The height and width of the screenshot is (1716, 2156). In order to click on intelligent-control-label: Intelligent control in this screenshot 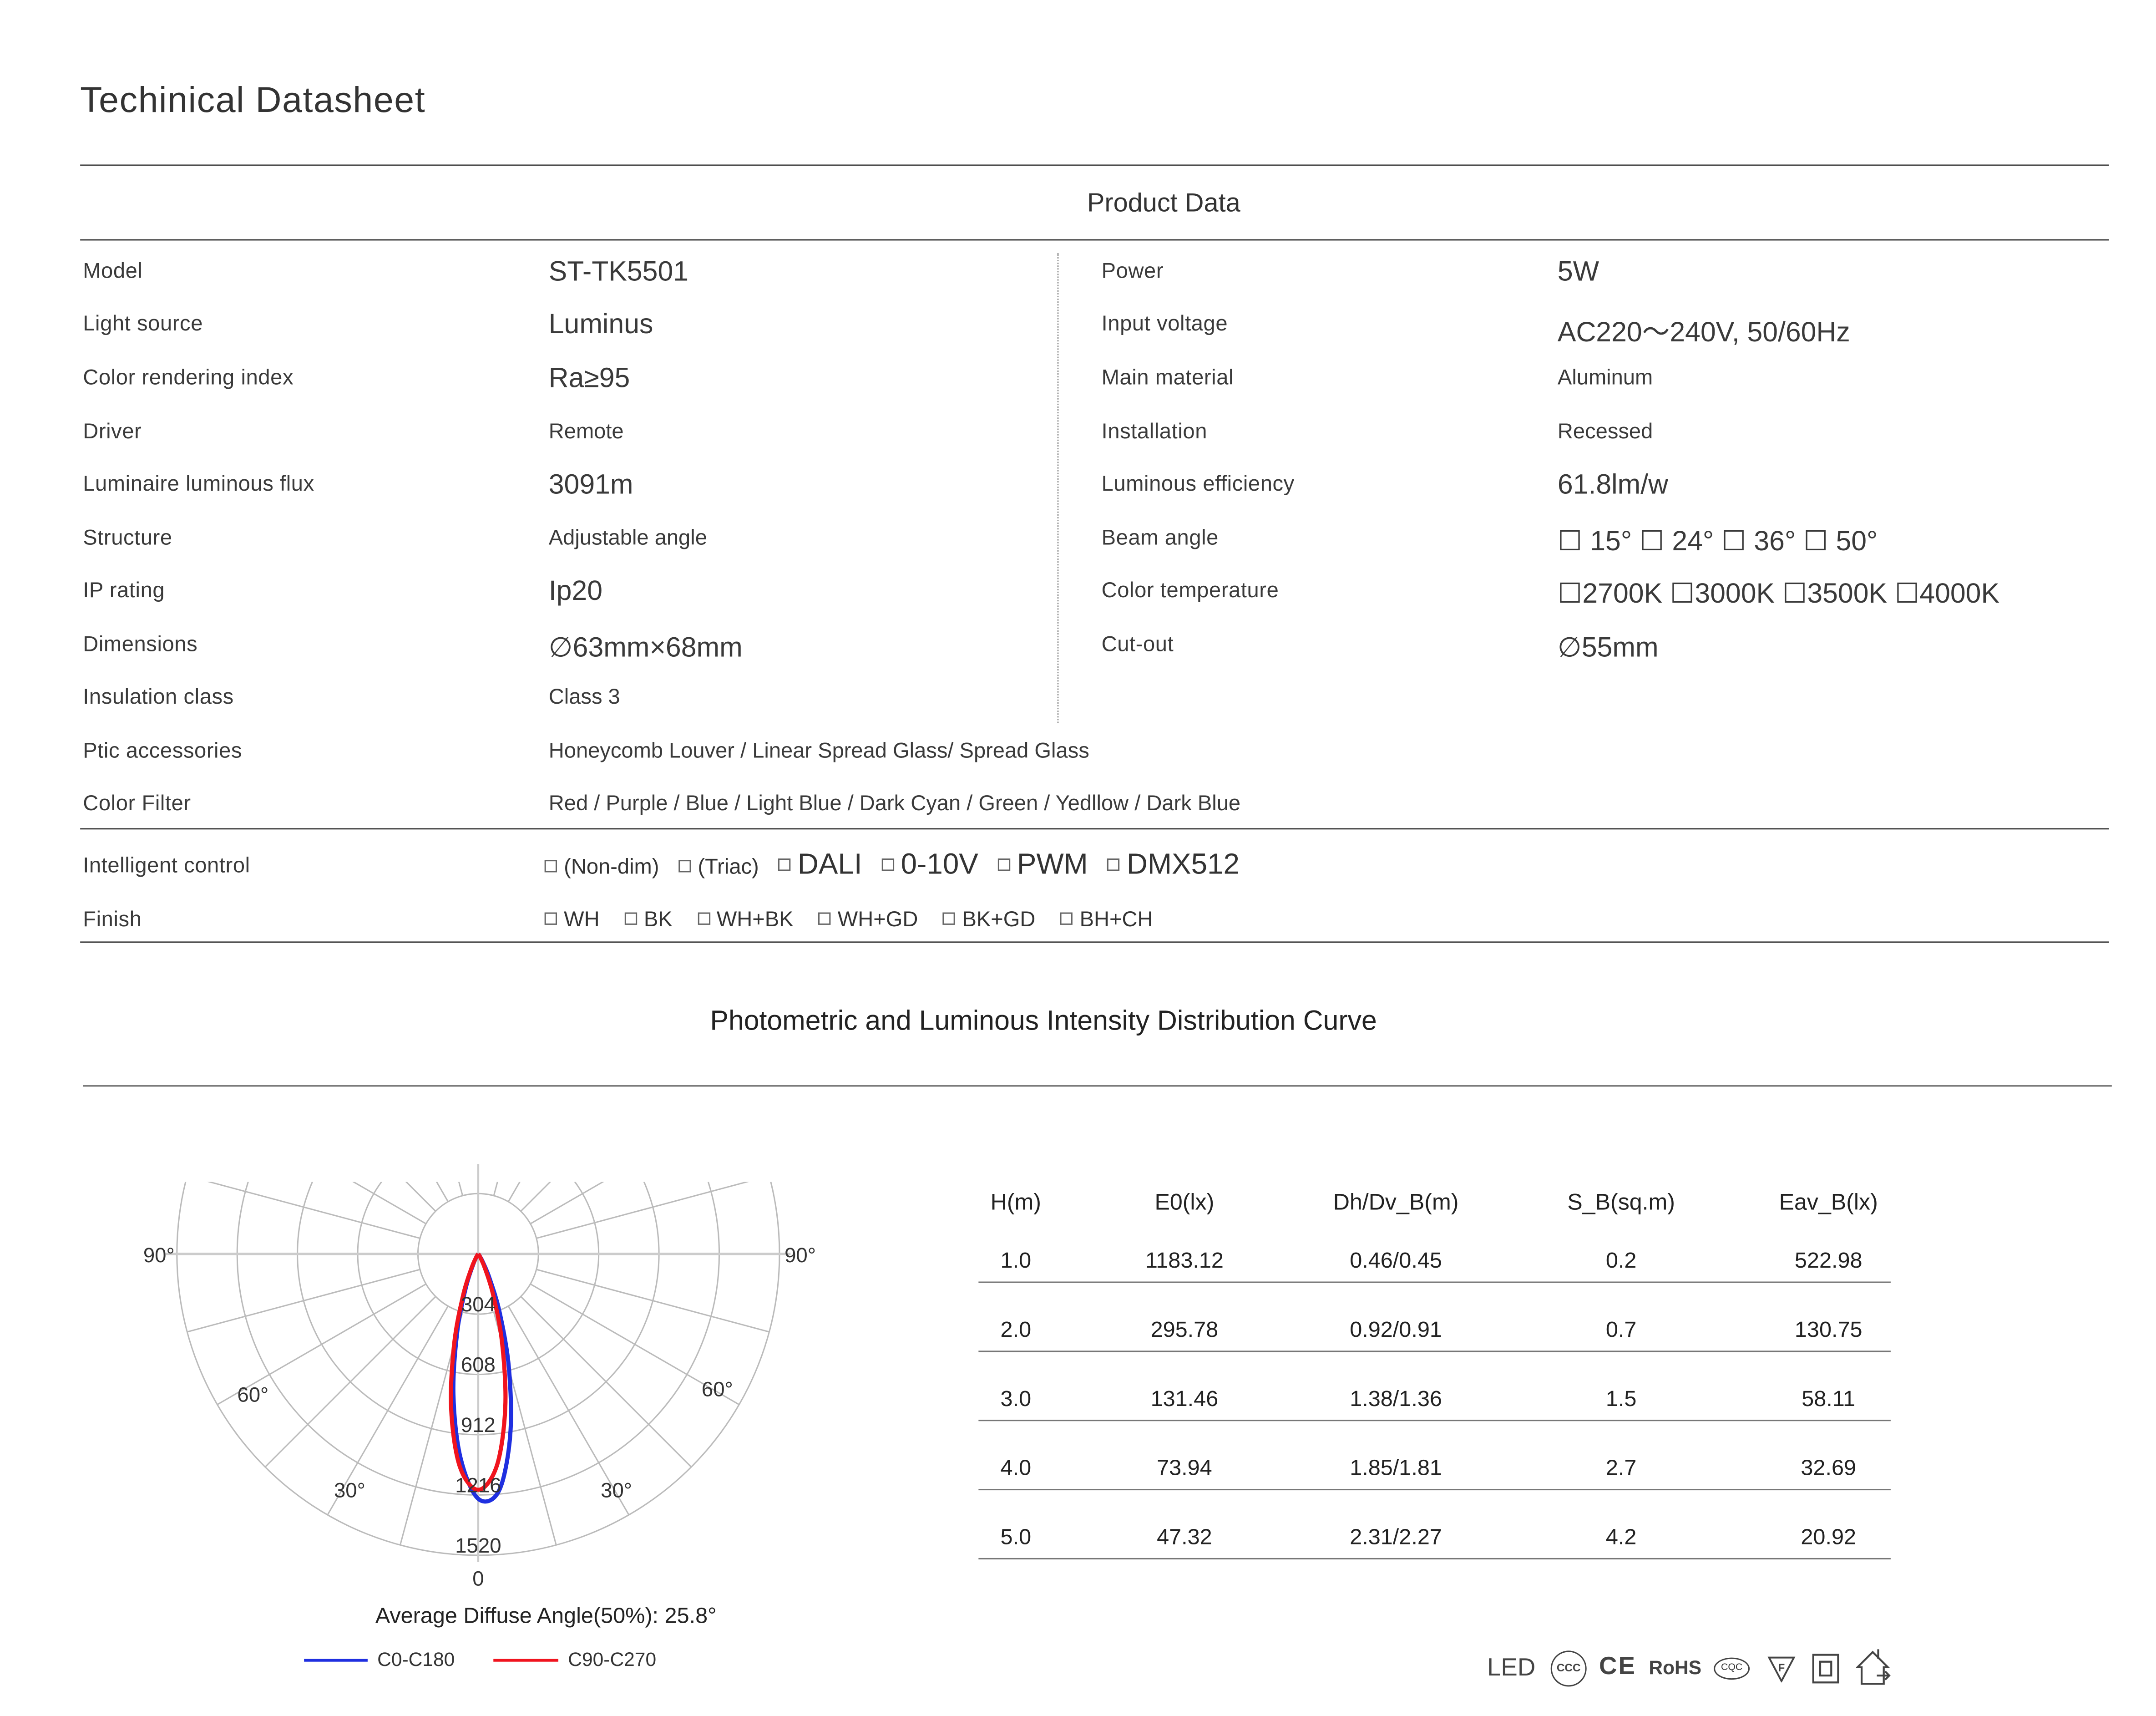, I will do `click(167, 866)`.